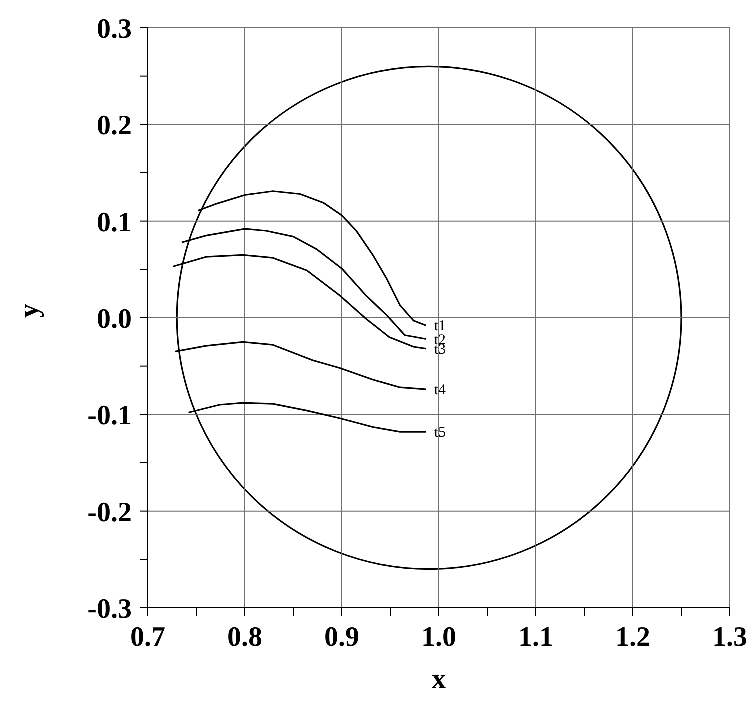 The height and width of the screenshot is (714, 754). Describe the element at coordinates (114, 29) in the screenshot. I see `y-tick-label: 0.3` at that location.